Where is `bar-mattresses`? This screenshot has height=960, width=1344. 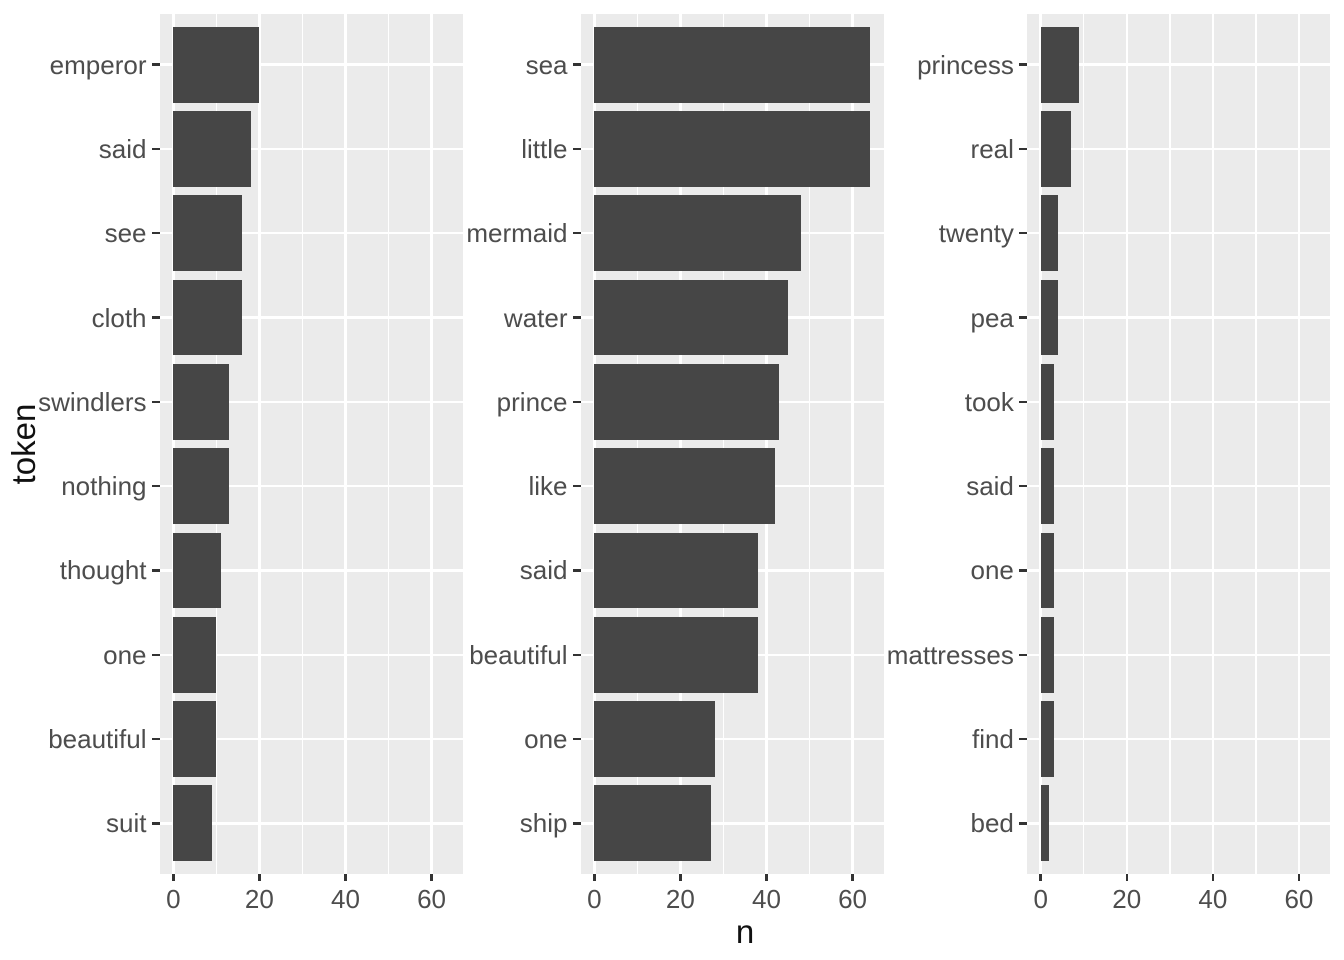 bar-mattresses is located at coordinates (1047, 654).